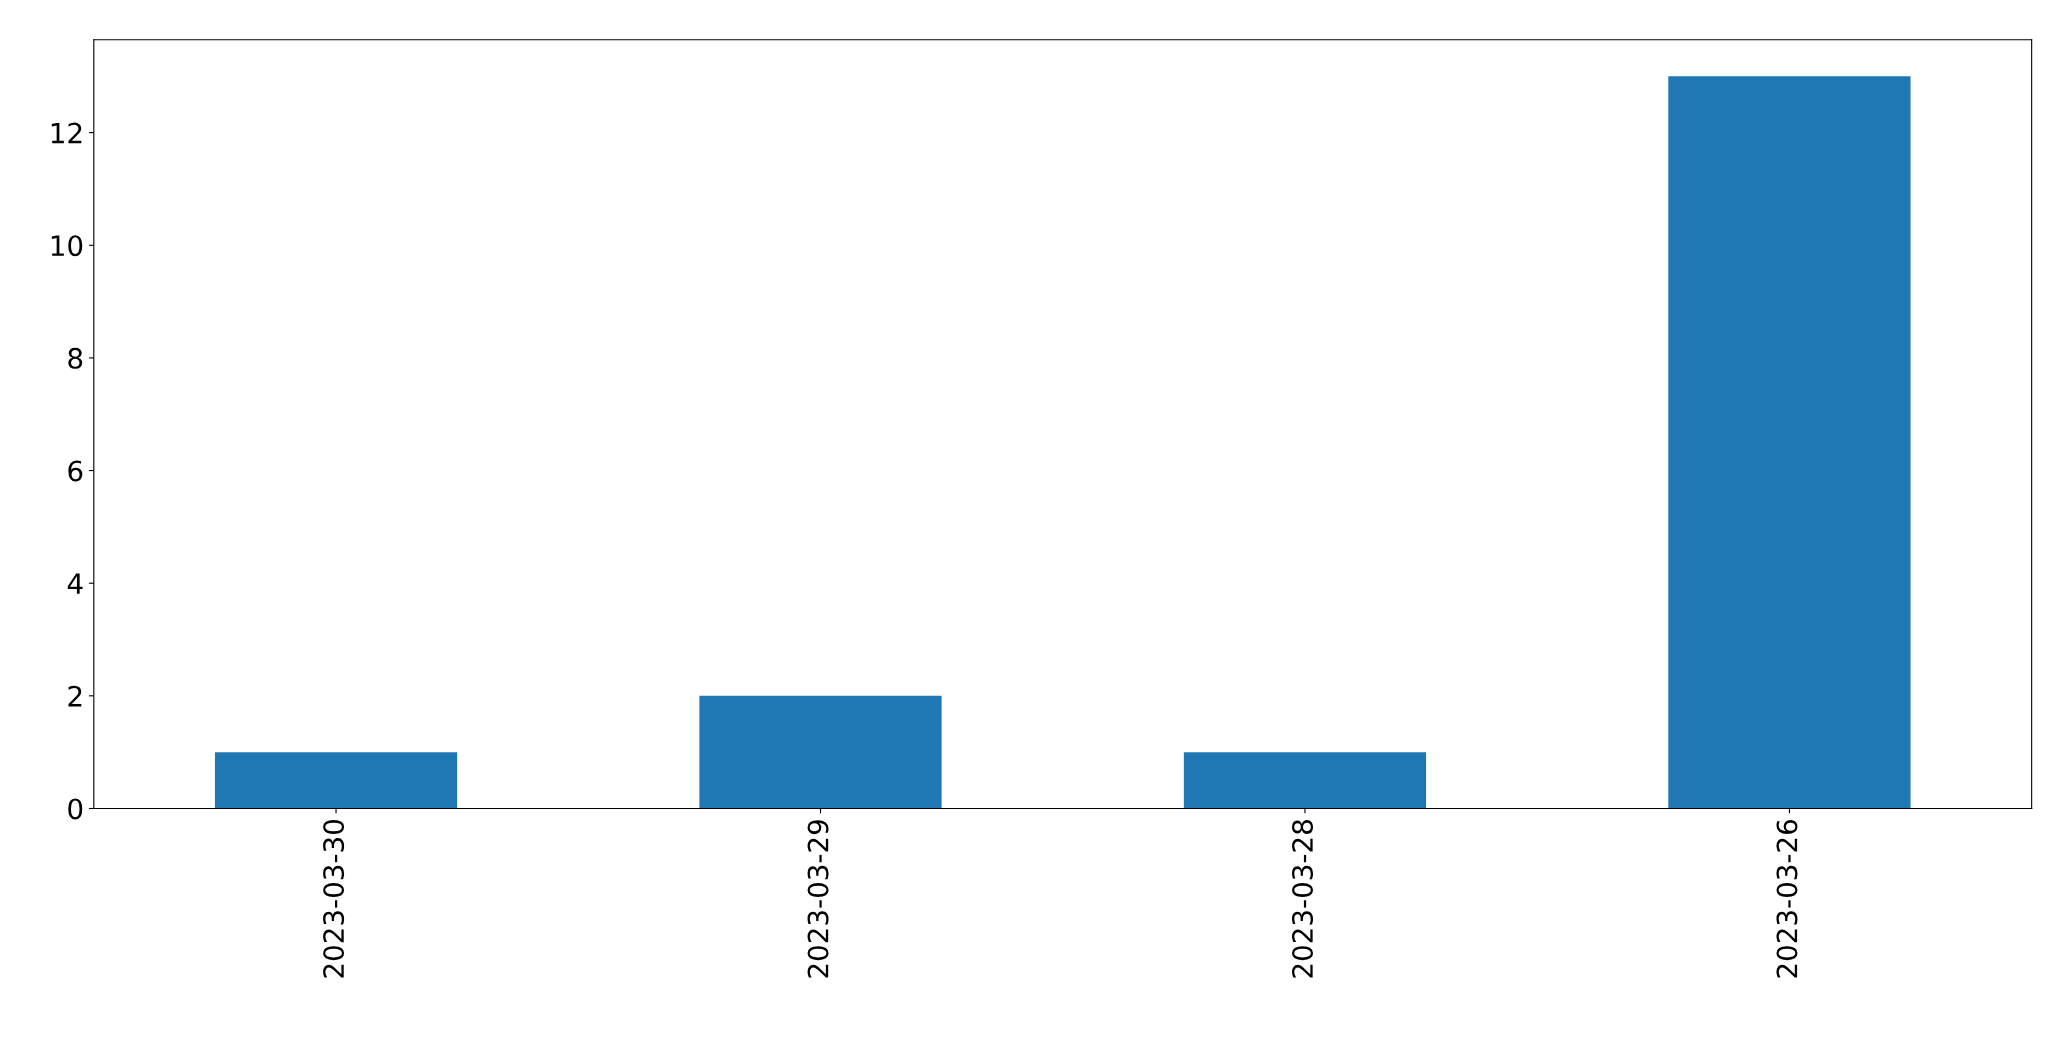  I want to click on y-tick-label: 4, so click(75, 583).